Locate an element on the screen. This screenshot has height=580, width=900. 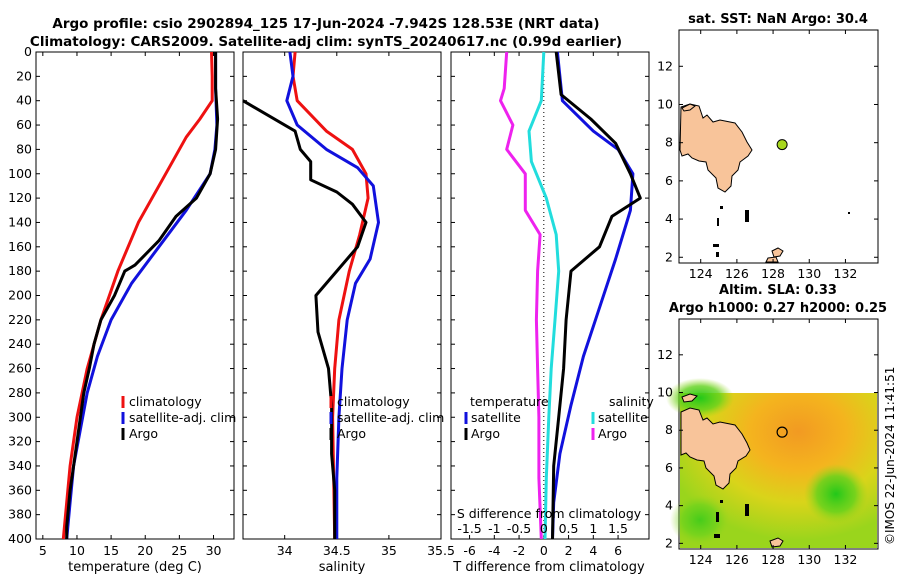
y-tick-label: 40 is located at coordinates (24, 100).